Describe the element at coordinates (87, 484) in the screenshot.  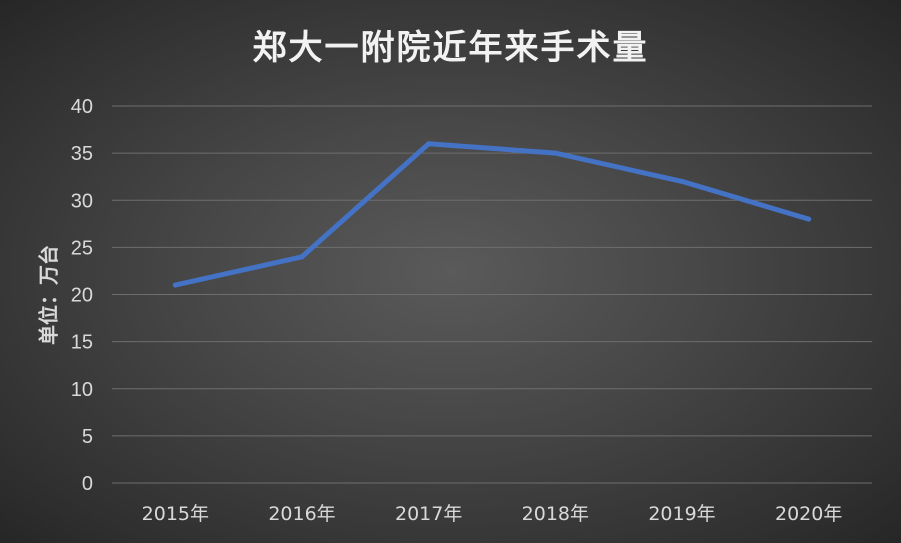
I see `y-tick-label: 0` at that location.